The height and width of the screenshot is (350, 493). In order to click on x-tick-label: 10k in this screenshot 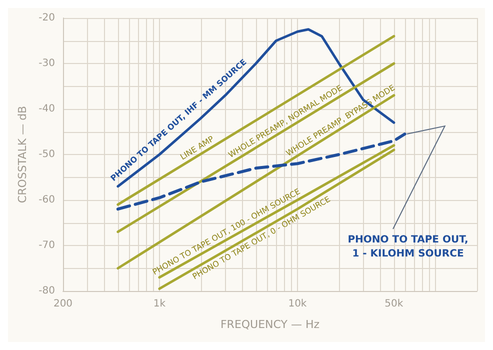, I will do `click(297, 304)`.